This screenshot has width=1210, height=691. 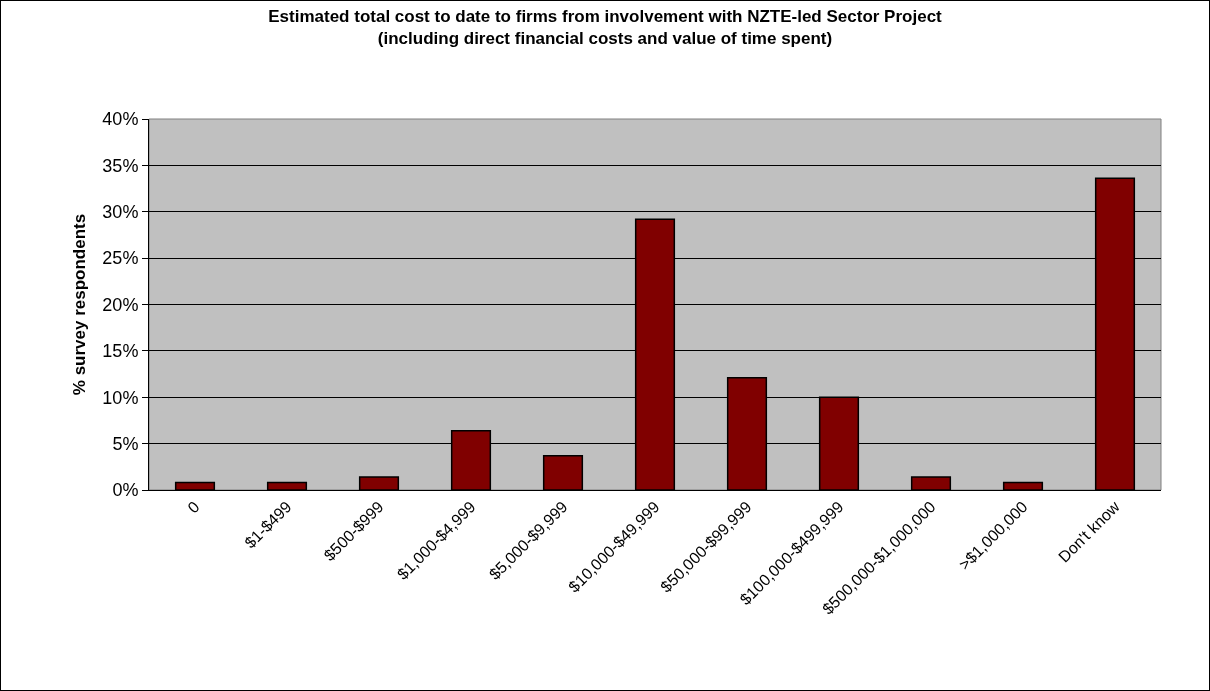 I want to click on chart-title: Estimated total cost to date to firms from involvement with NZTE-led Sector Project (including direct financial costs and value of time spent), so click(x=605, y=27).